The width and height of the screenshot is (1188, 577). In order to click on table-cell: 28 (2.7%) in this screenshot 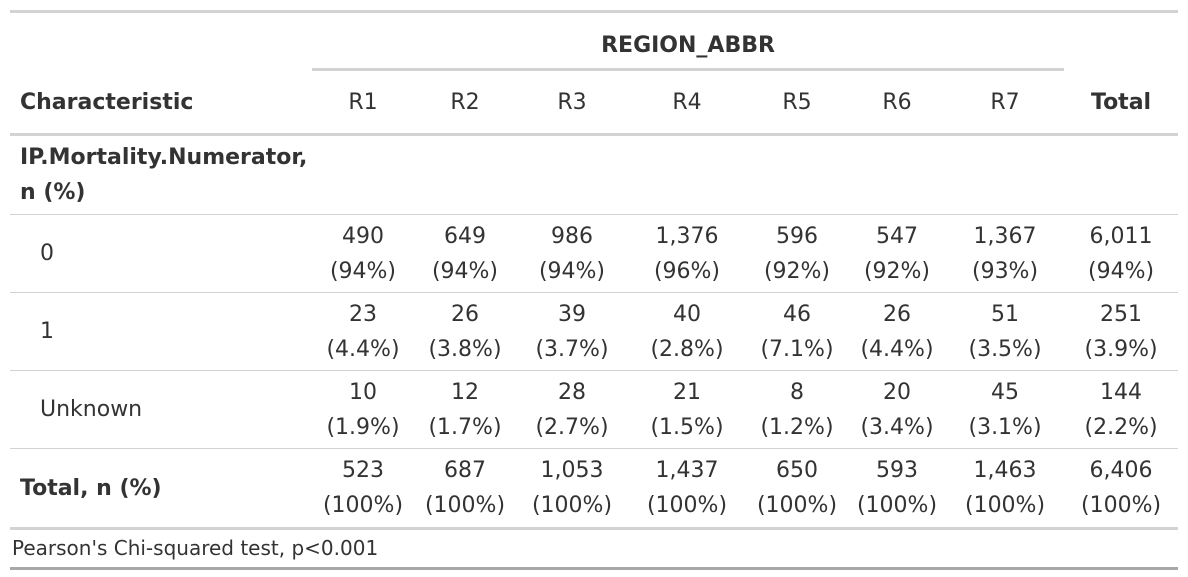, I will do `click(572, 409)`.